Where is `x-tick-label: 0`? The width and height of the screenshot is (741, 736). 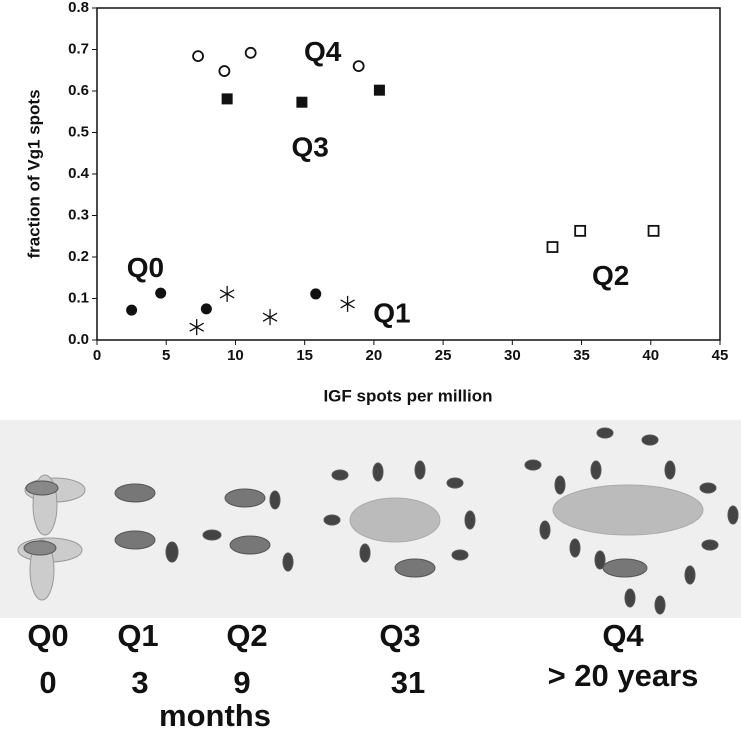
x-tick-label: 0 is located at coordinates (97, 355).